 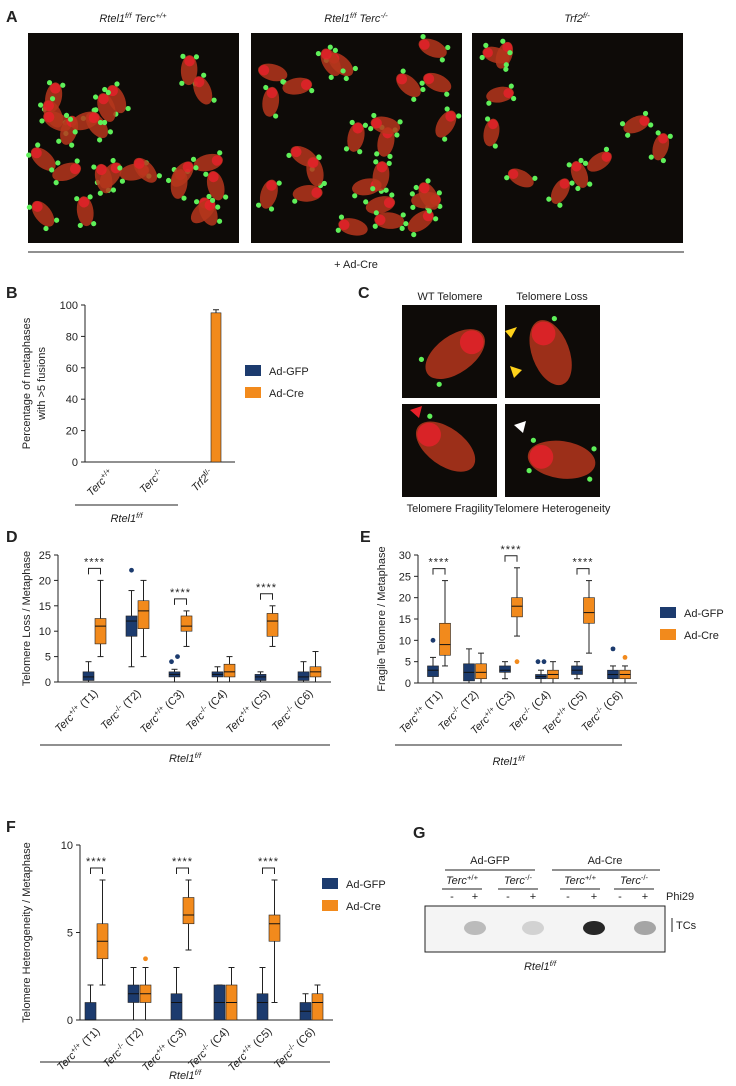 I want to click on text-part: Rtel1, so click(x=182, y=759).